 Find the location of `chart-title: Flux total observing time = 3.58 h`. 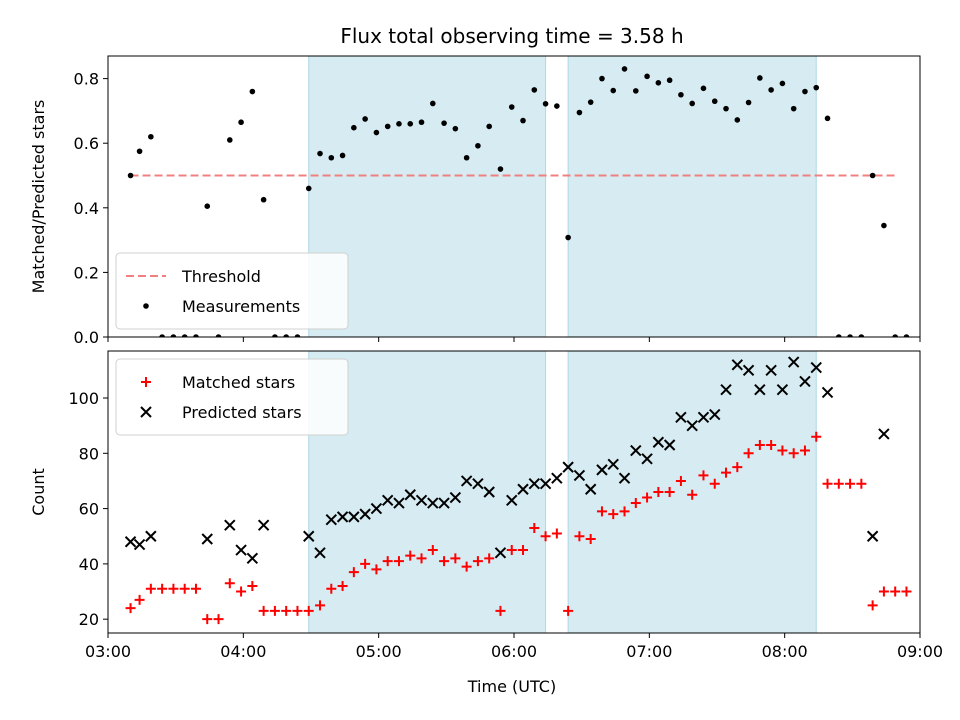

chart-title: Flux total observing time = 3.58 h is located at coordinates (511, 36).